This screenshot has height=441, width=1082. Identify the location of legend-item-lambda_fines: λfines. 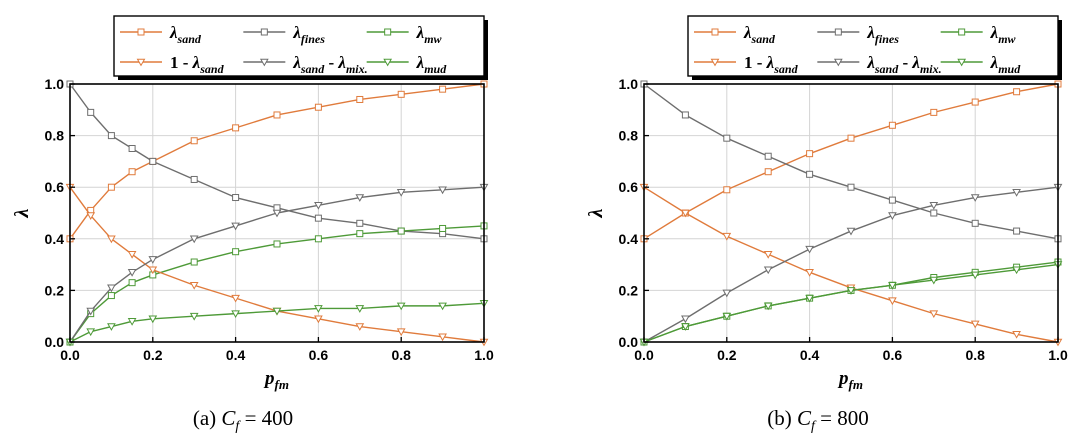
(858, 34).